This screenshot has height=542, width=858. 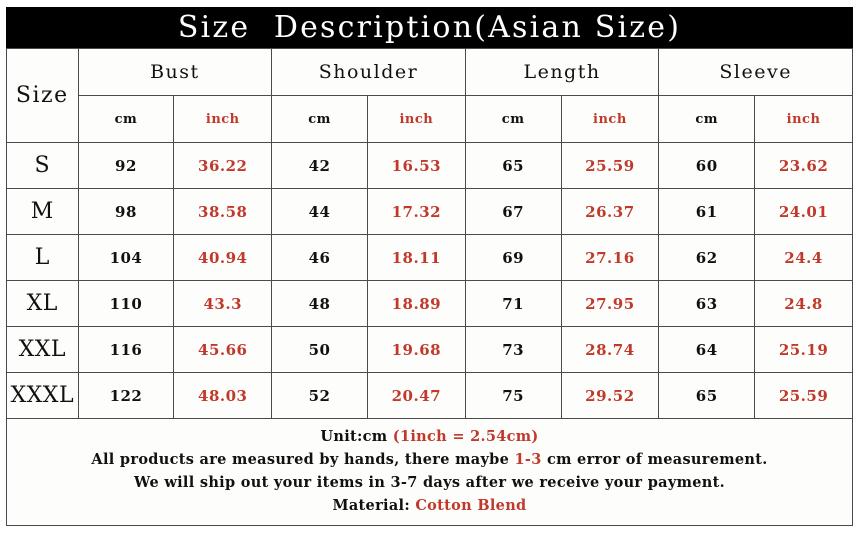 I want to click on header-group-length: Length, so click(x=562, y=72).